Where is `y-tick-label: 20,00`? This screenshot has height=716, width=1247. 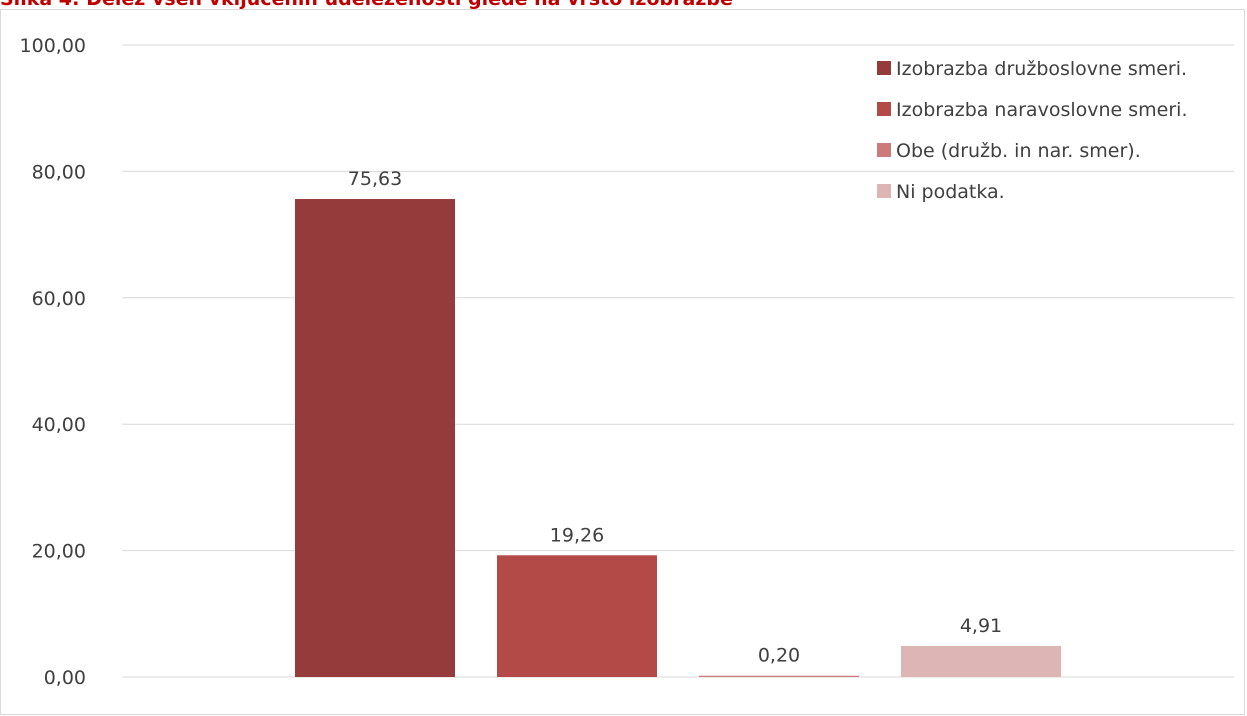
y-tick-label: 20,00 is located at coordinates (59, 552).